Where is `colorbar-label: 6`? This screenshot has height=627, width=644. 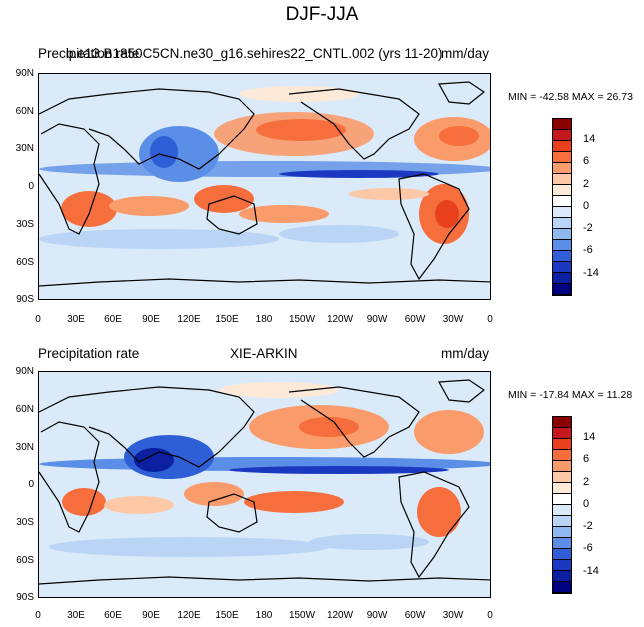 colorbar-label: 6 is located at coordinates (586, 459).